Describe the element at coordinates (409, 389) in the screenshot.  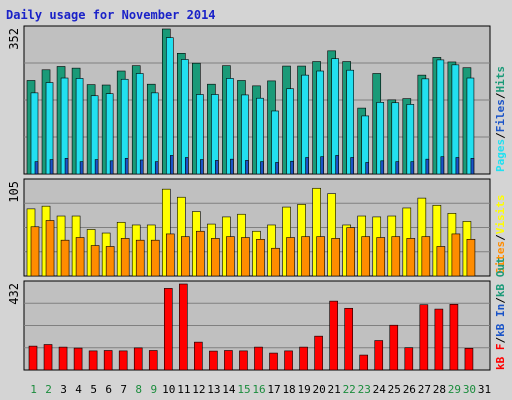
I see `x-tick-label-26: 26` at that location.